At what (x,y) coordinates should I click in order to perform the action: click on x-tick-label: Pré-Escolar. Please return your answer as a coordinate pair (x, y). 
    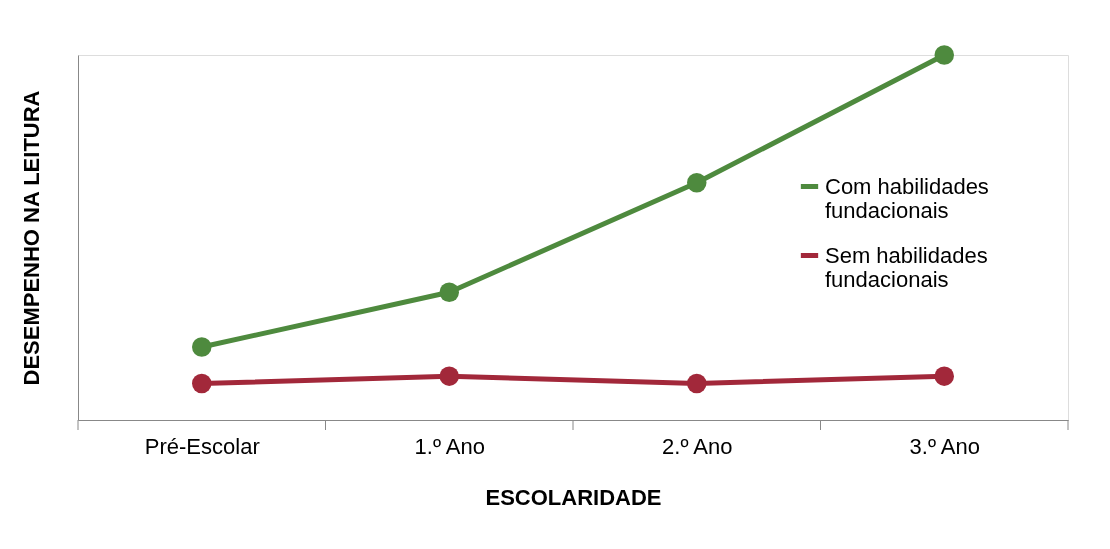
    Looking at the image, I should click on (202, 446).